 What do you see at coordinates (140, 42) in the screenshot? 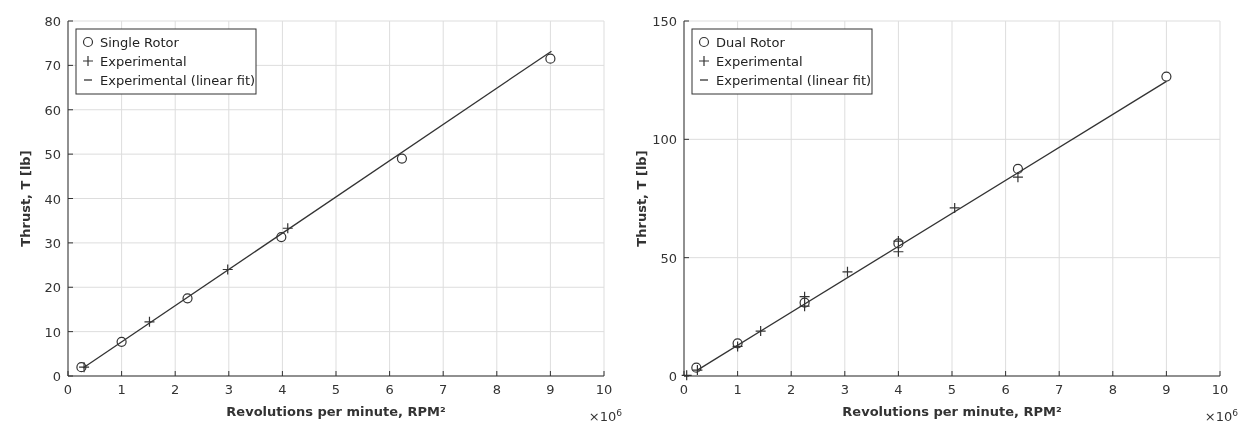
I see `legend-label: Single Rotor` at bounding box center [140, 42].